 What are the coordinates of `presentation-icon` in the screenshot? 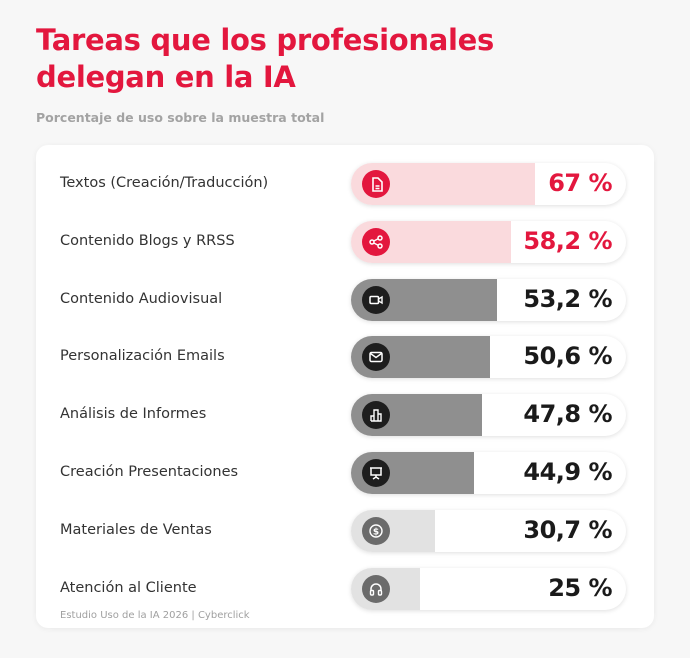 It's located at (376, 473).